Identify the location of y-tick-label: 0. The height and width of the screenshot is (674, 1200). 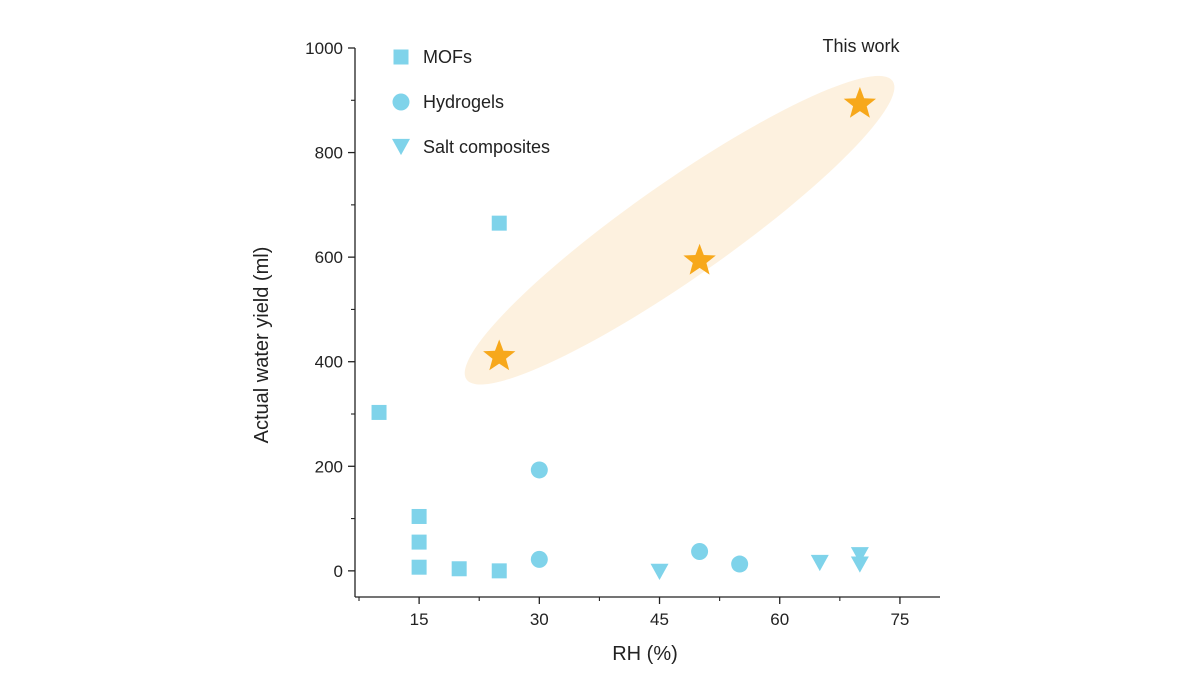
(338, 571).